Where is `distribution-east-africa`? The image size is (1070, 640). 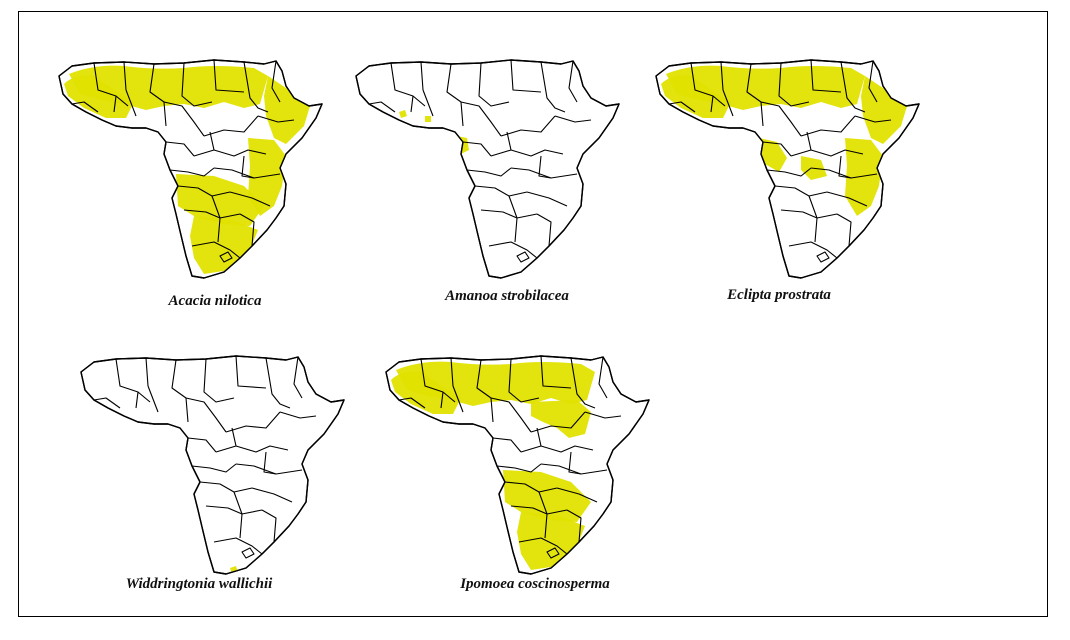
distribution-east-africa is located at coordinates (864, 177).